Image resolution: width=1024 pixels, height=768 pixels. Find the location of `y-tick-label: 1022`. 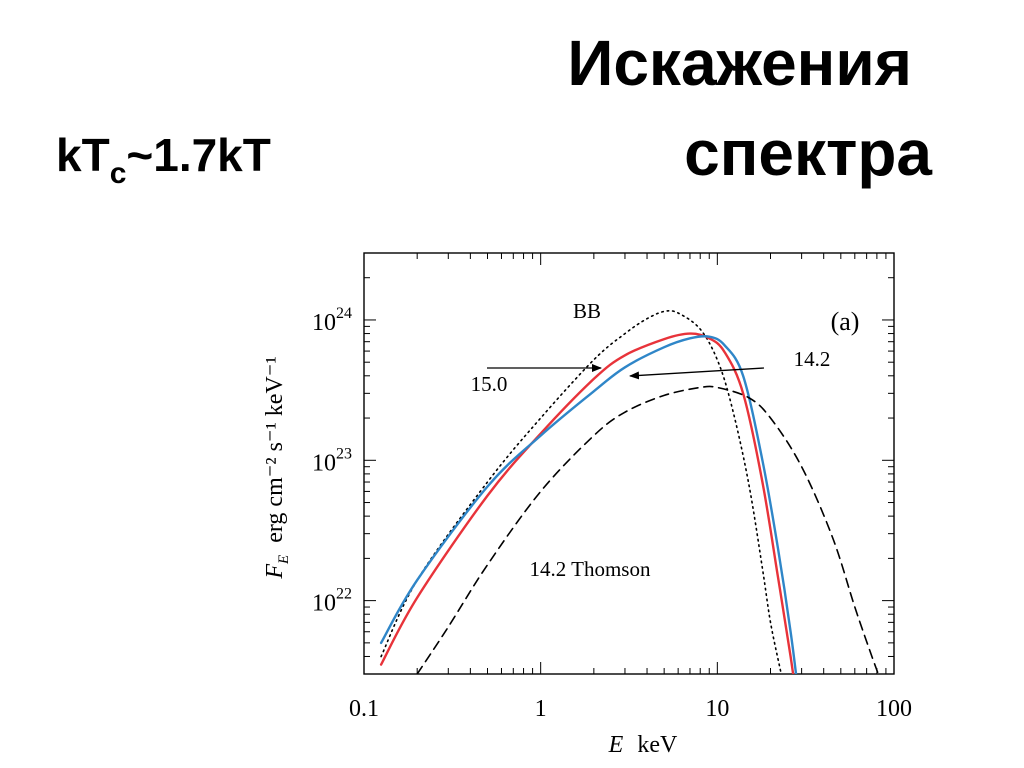

y-tick-label: 1022 is located at coordinates (332, 601).